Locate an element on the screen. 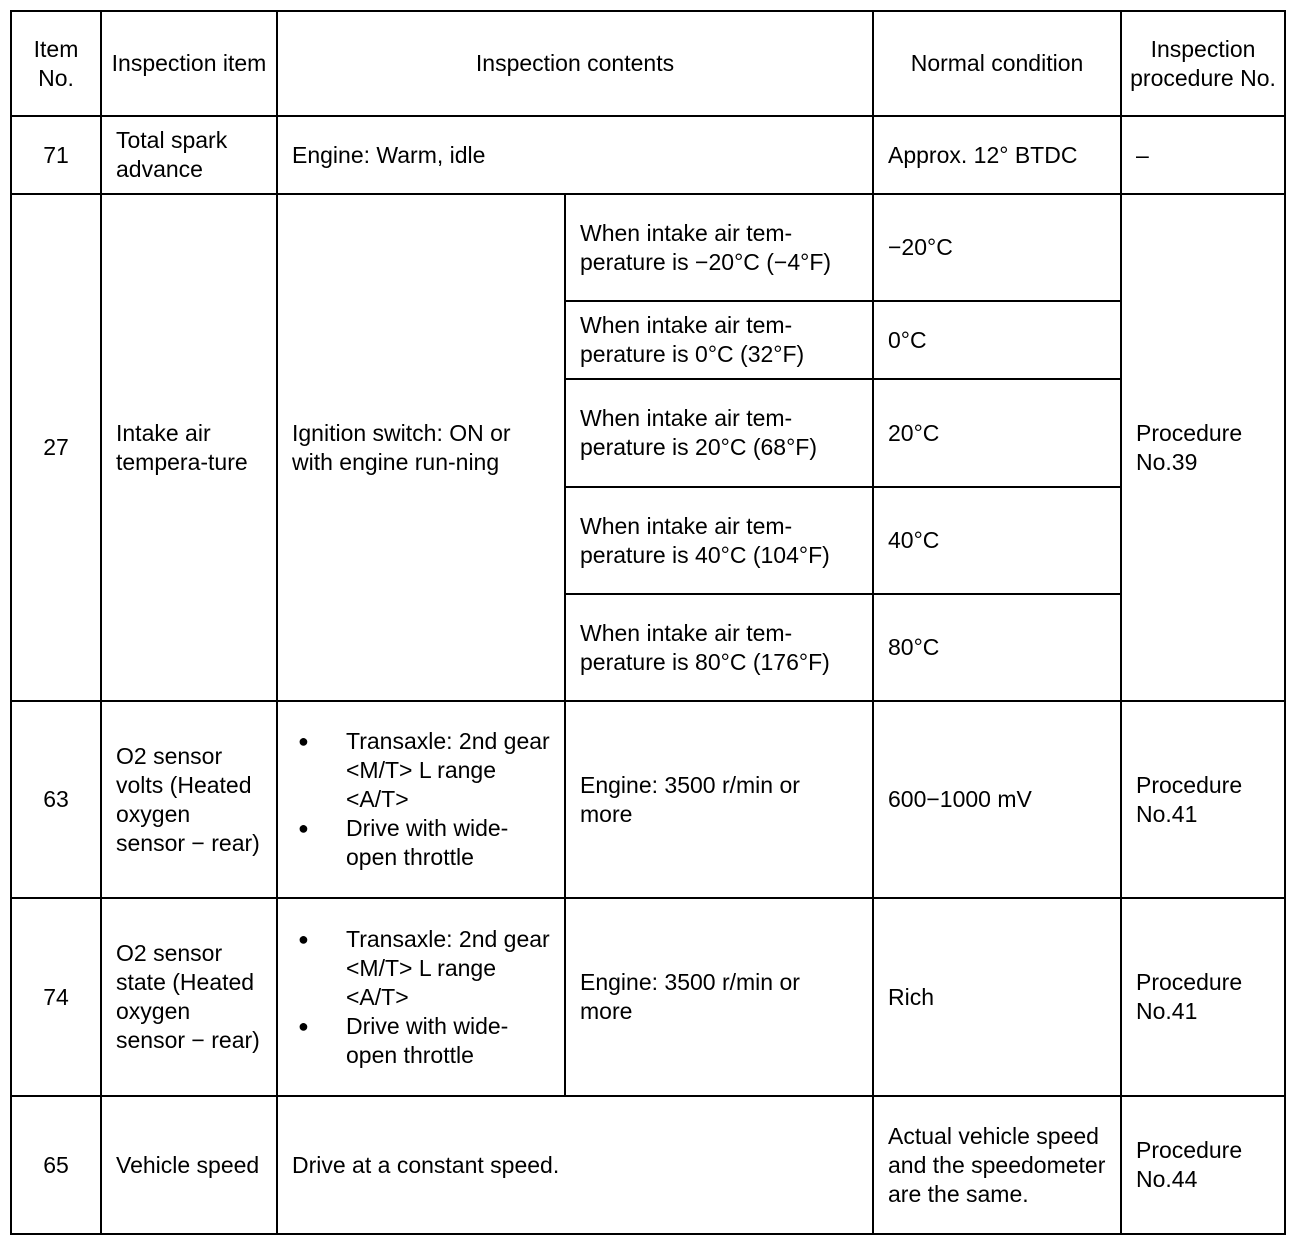 This screenshot has height=1260, width=1312. procedure-no: Procedure No.39 is located at coordinates (1203, 447).